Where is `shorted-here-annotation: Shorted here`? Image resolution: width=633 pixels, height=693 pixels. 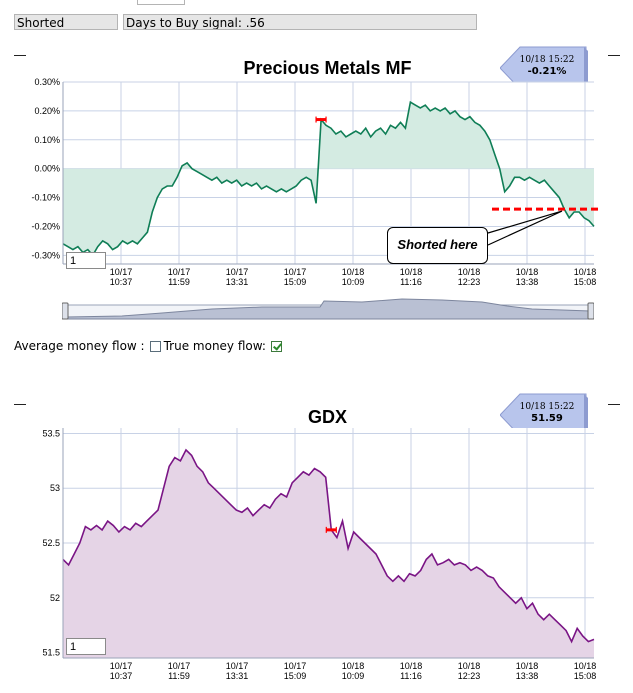
shorted-here-annotation: Shorted here is located at coordinates (437, 245).